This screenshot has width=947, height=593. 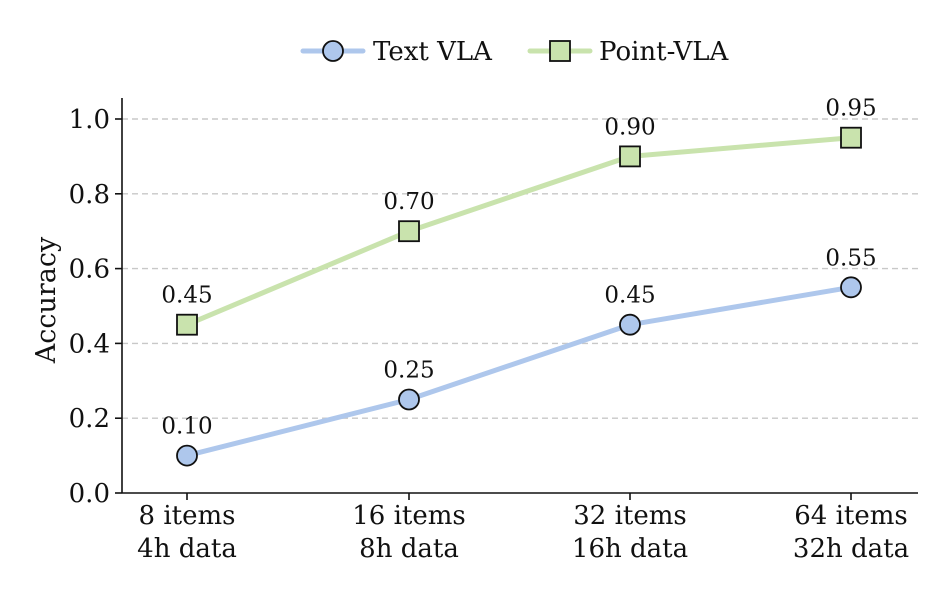 What do you see at coordinates (89, 419) in the screenshot?
I see `y-tick-label: 0.2` at bounding box center [89, 419].